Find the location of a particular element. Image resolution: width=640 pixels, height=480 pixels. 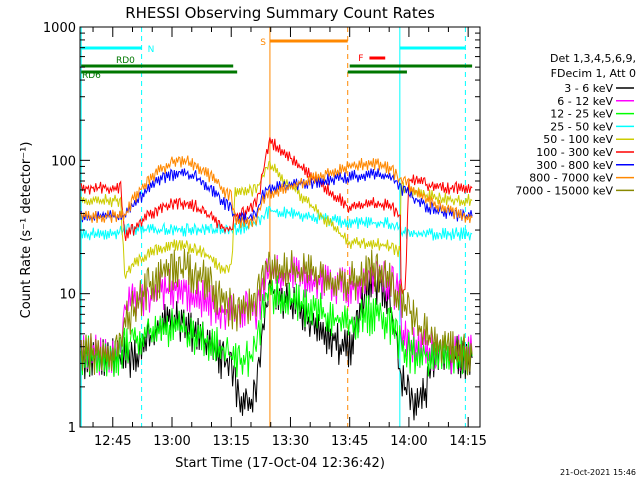

legend-label-6: 300 - 800 keV is located at coordinates (574, 165).